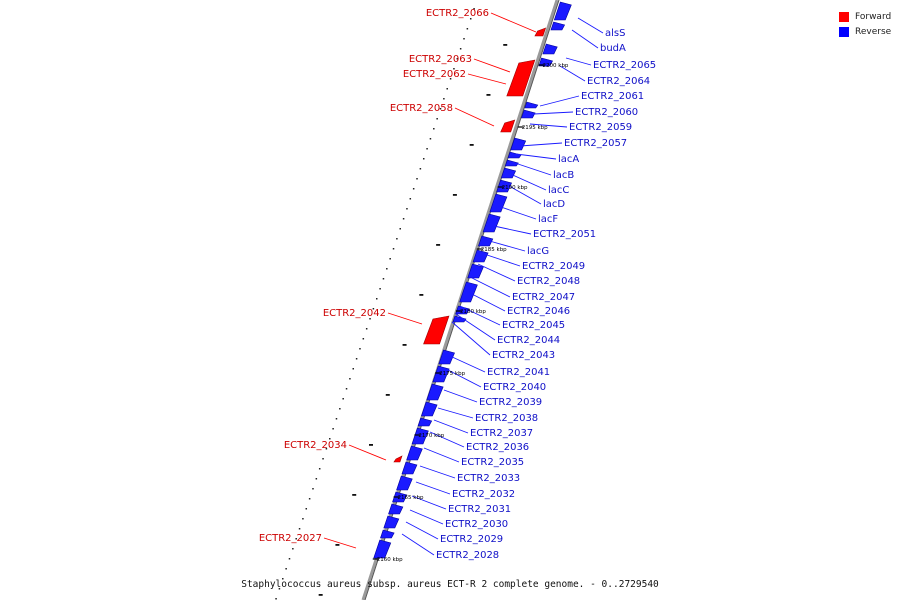 This screenshot has width=900, height=600. I want to click on kbp-label: 2195 kbp, so click(535, 128).